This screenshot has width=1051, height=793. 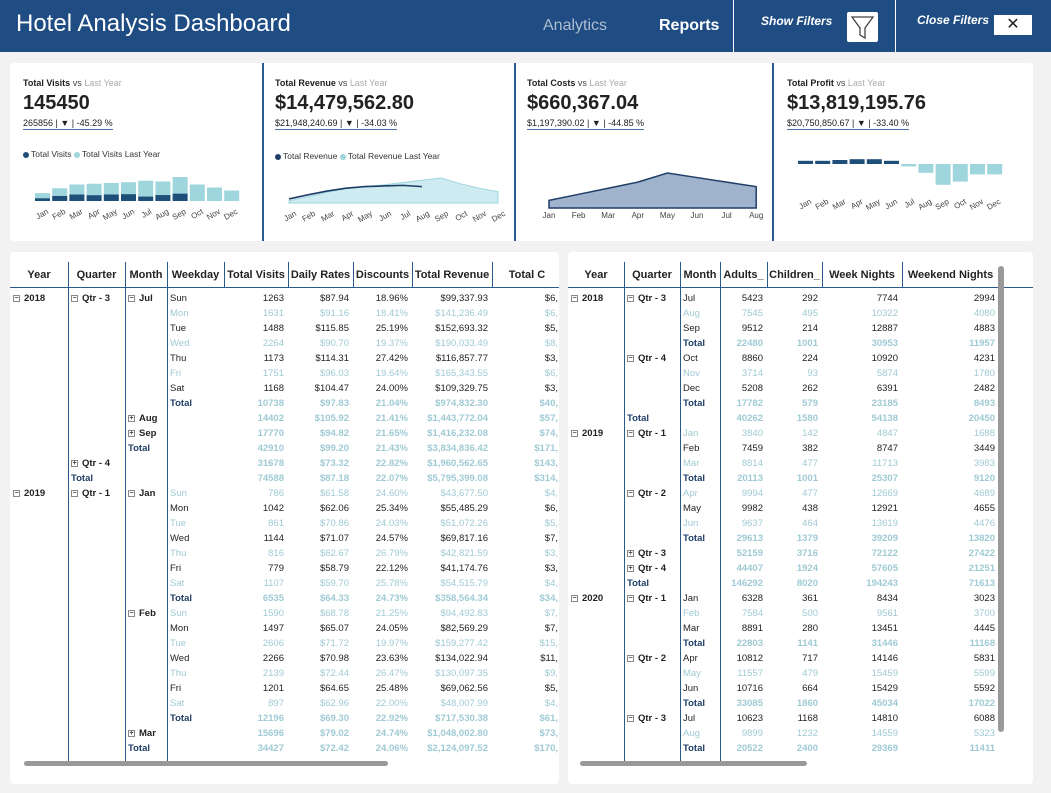 What do you see at coordinates (800, 673) in the screenshot?
I see `table-row: May 11557 479 15459 5599` at bounding box center [800, 673].